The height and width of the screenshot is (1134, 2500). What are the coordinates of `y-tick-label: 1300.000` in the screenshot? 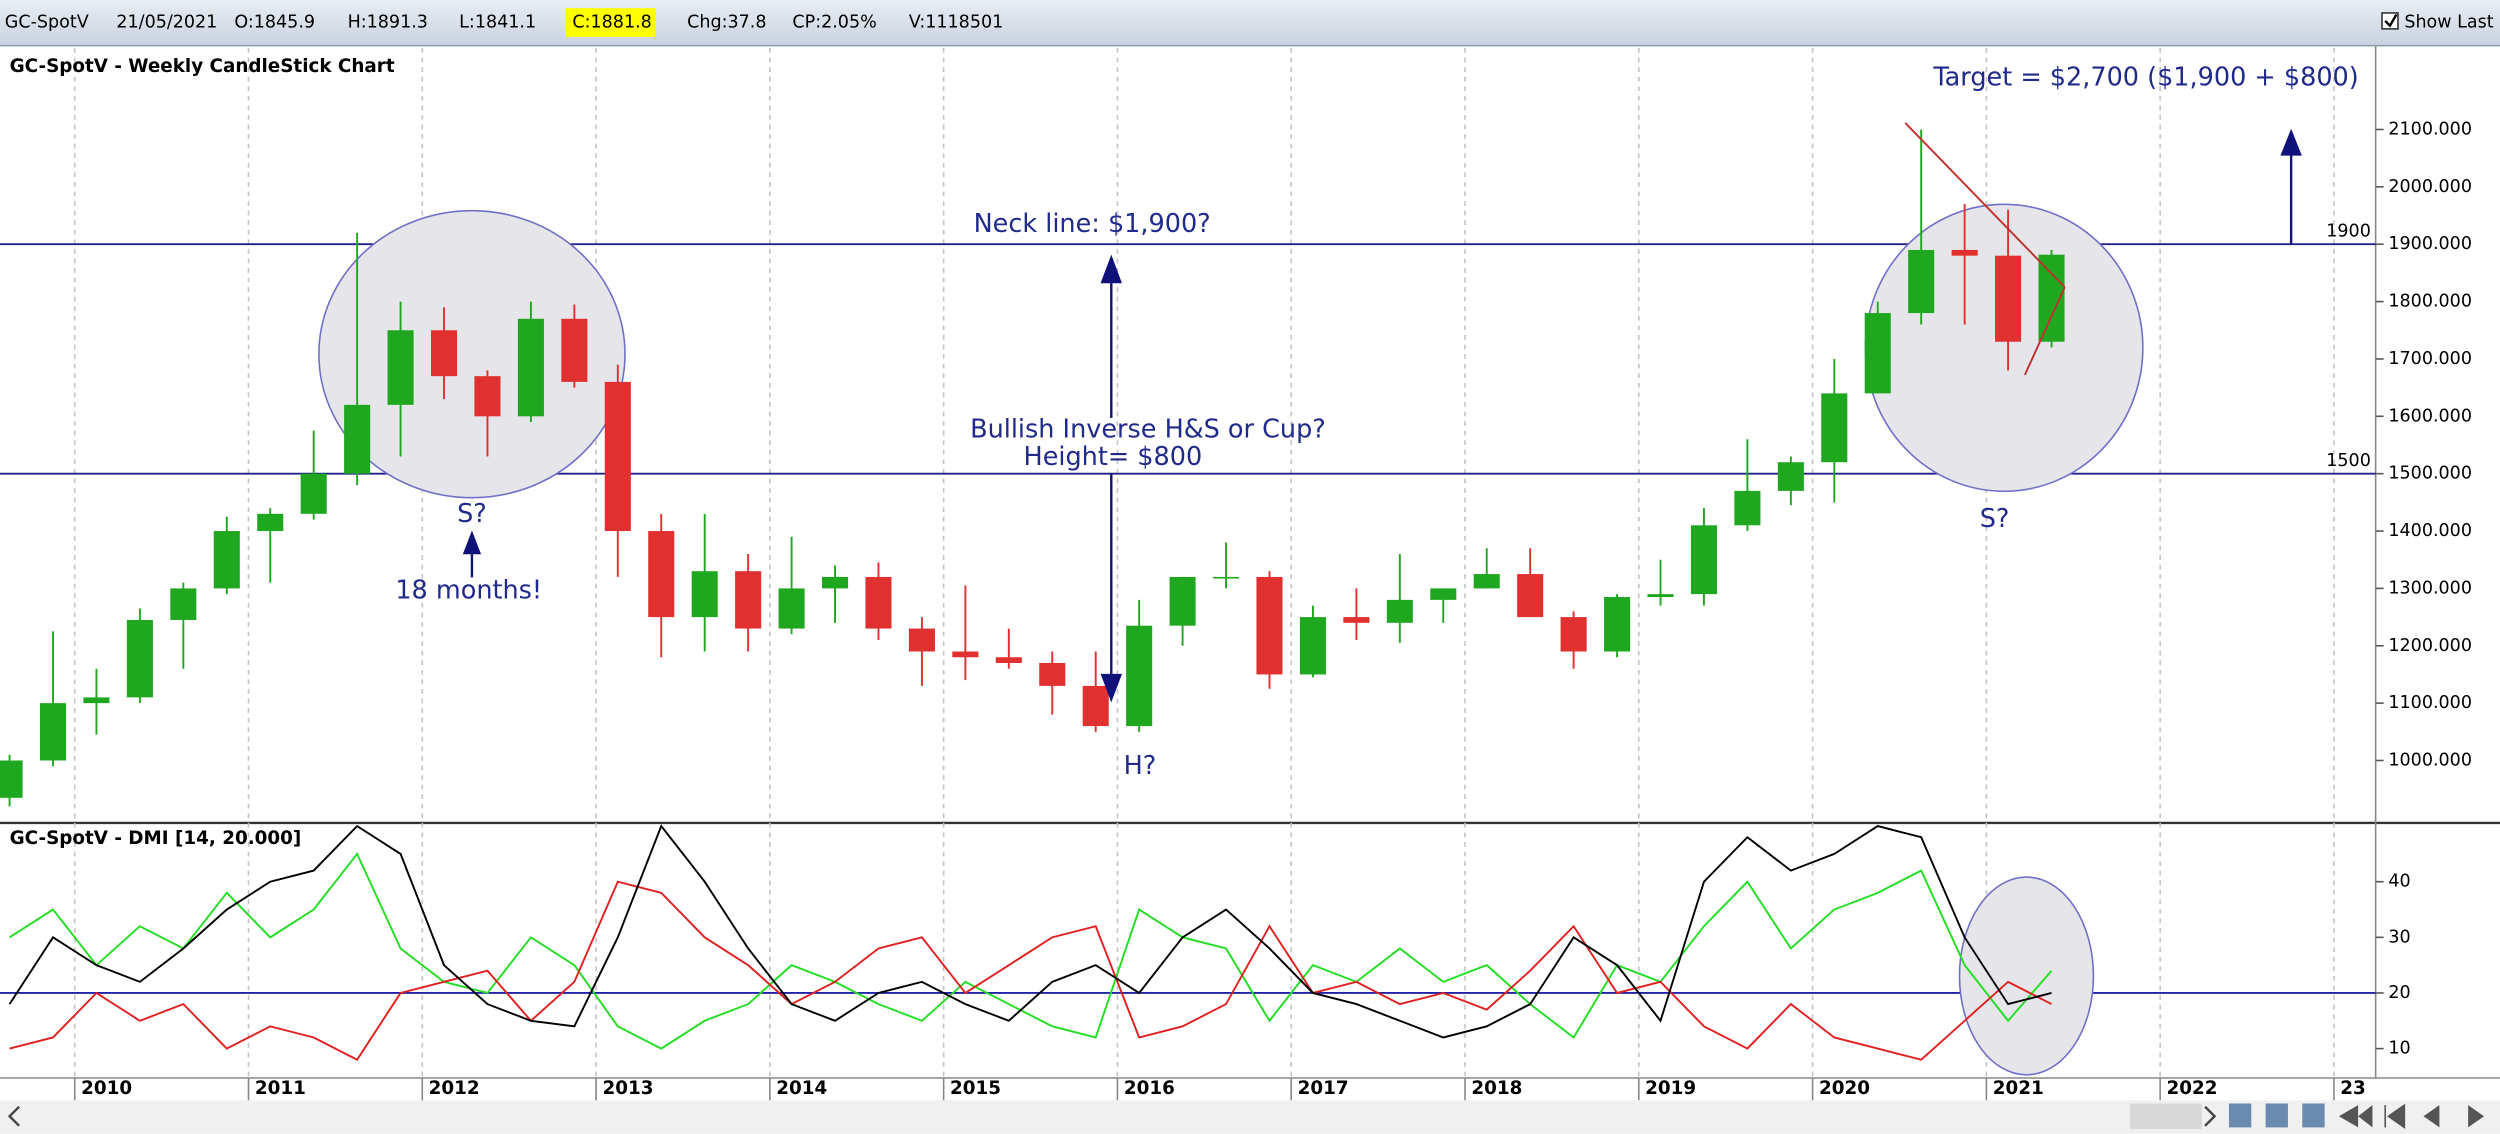 It's located at (2430, 588).